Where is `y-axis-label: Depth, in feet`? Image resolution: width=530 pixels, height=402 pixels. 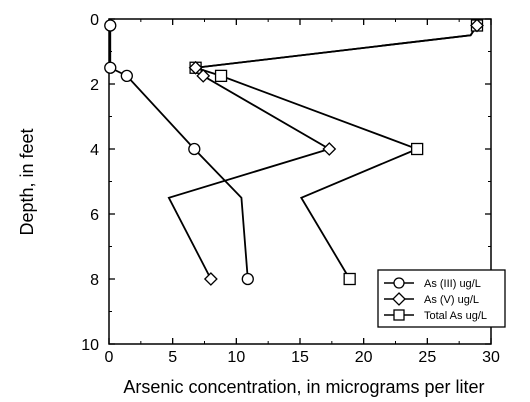 y-axis-label: Depth, in feet is located at coordinates (27, 181).